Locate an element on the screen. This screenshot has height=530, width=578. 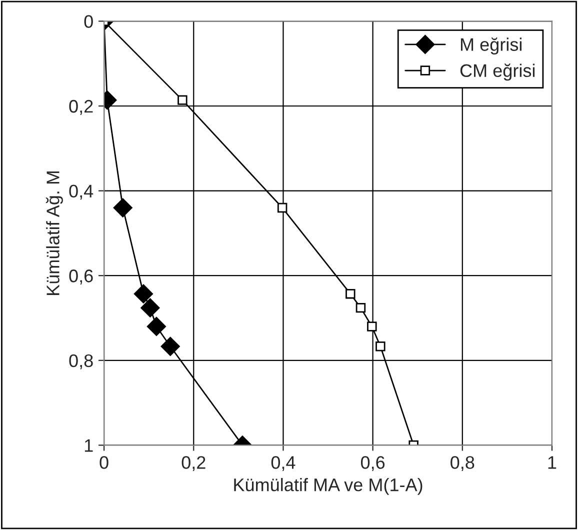
y-tick-label: 0 is located at coordinates (88, 21).